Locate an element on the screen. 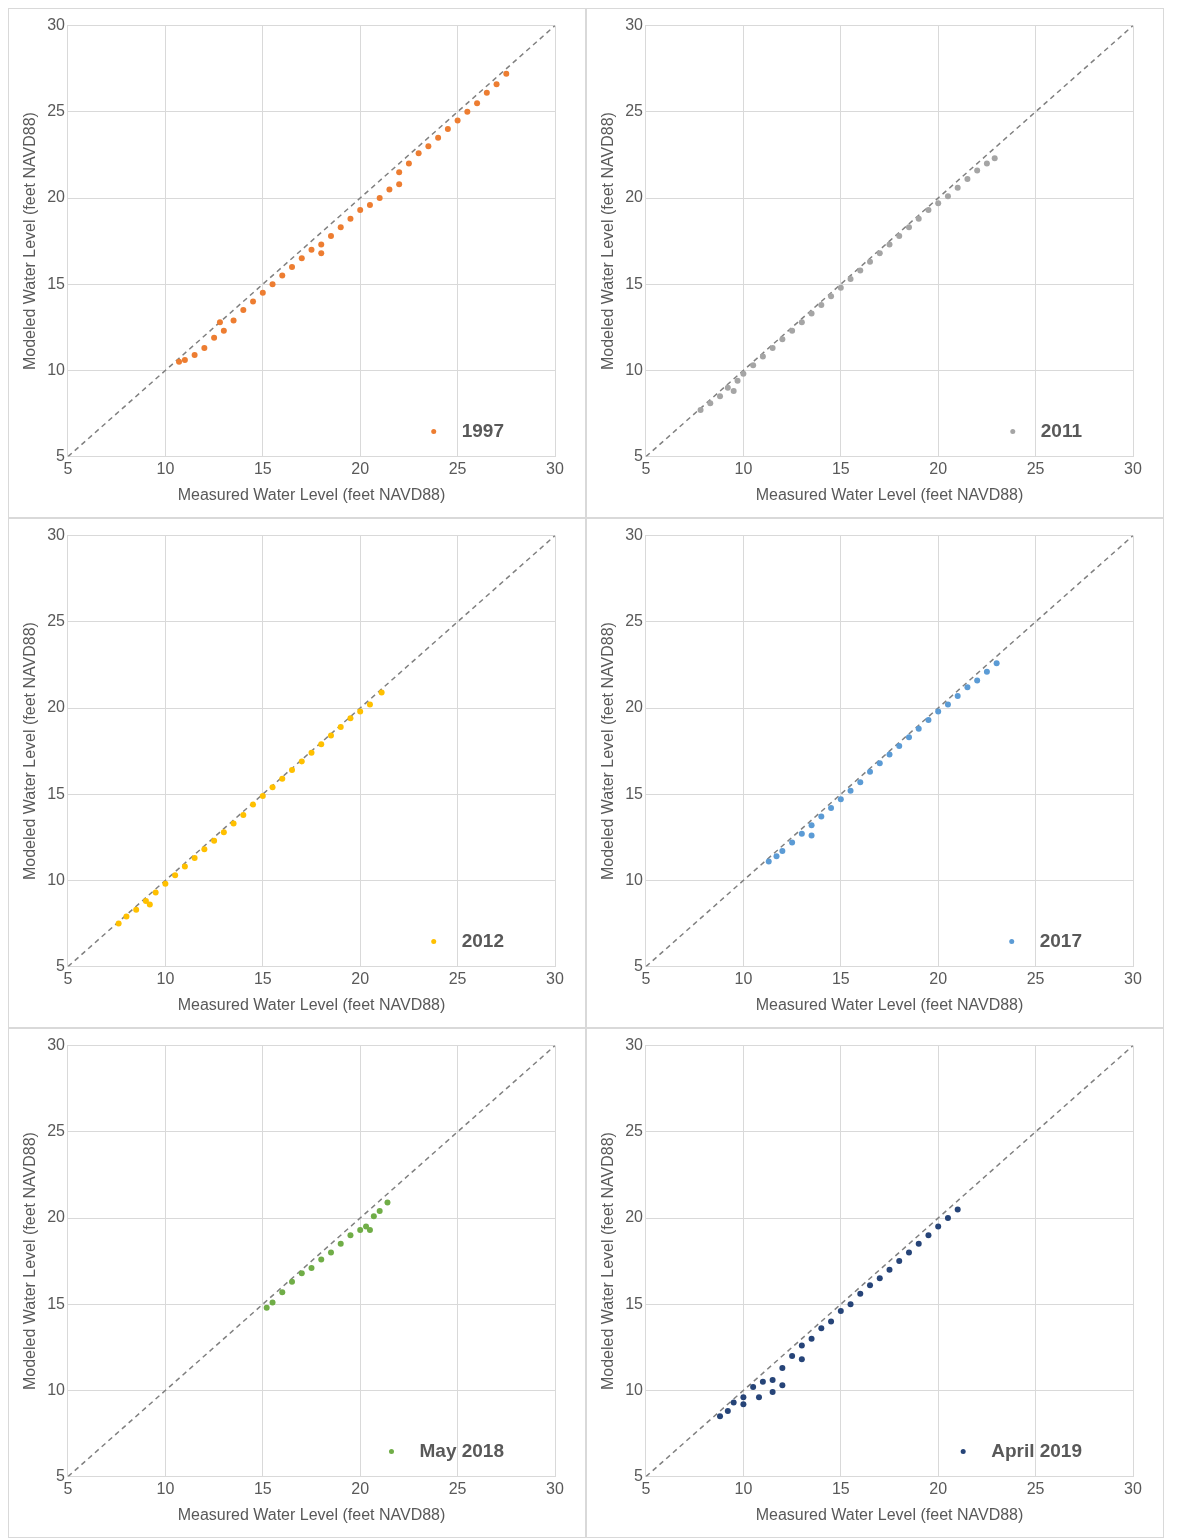 This screenshot has height=1539, width=1190. y-tick-label: 15 is located at coordinates (634, 283).